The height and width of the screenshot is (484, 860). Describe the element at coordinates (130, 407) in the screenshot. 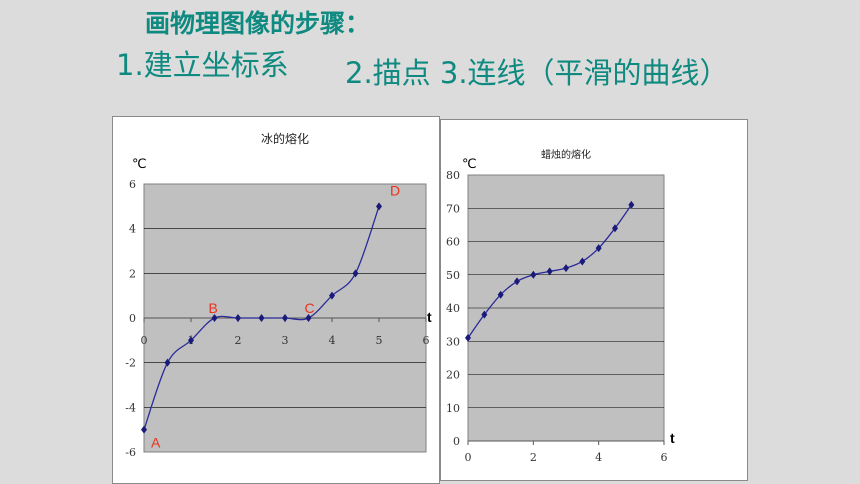

I see `y-tick-label: -4` at that location.